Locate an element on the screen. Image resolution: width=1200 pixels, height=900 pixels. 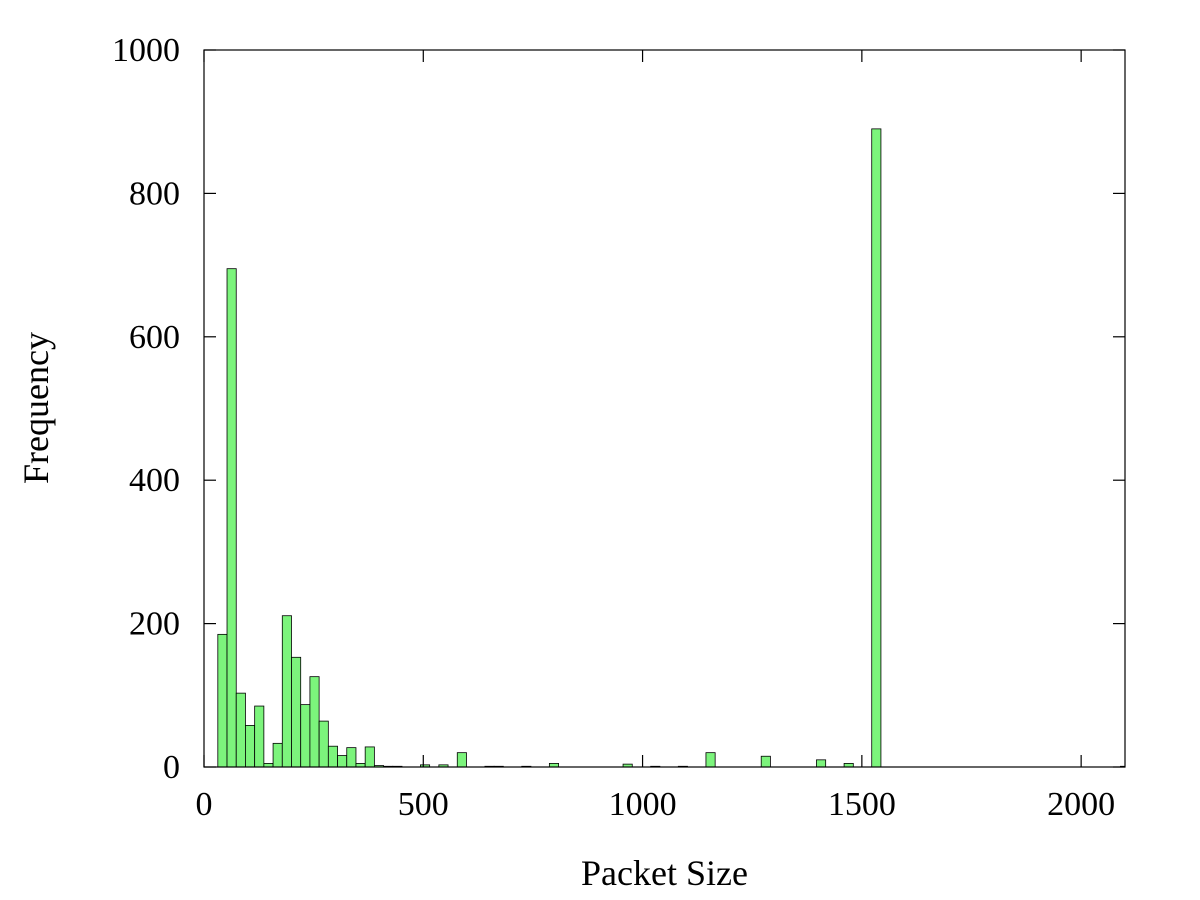
y-tick-label-1000: 1000 is located at coordinates (146, 50).